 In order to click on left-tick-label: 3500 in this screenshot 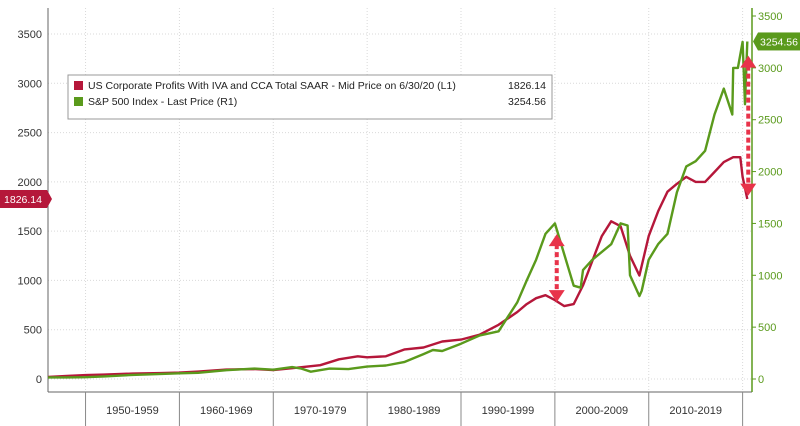, I will do `click(30, 35)`.